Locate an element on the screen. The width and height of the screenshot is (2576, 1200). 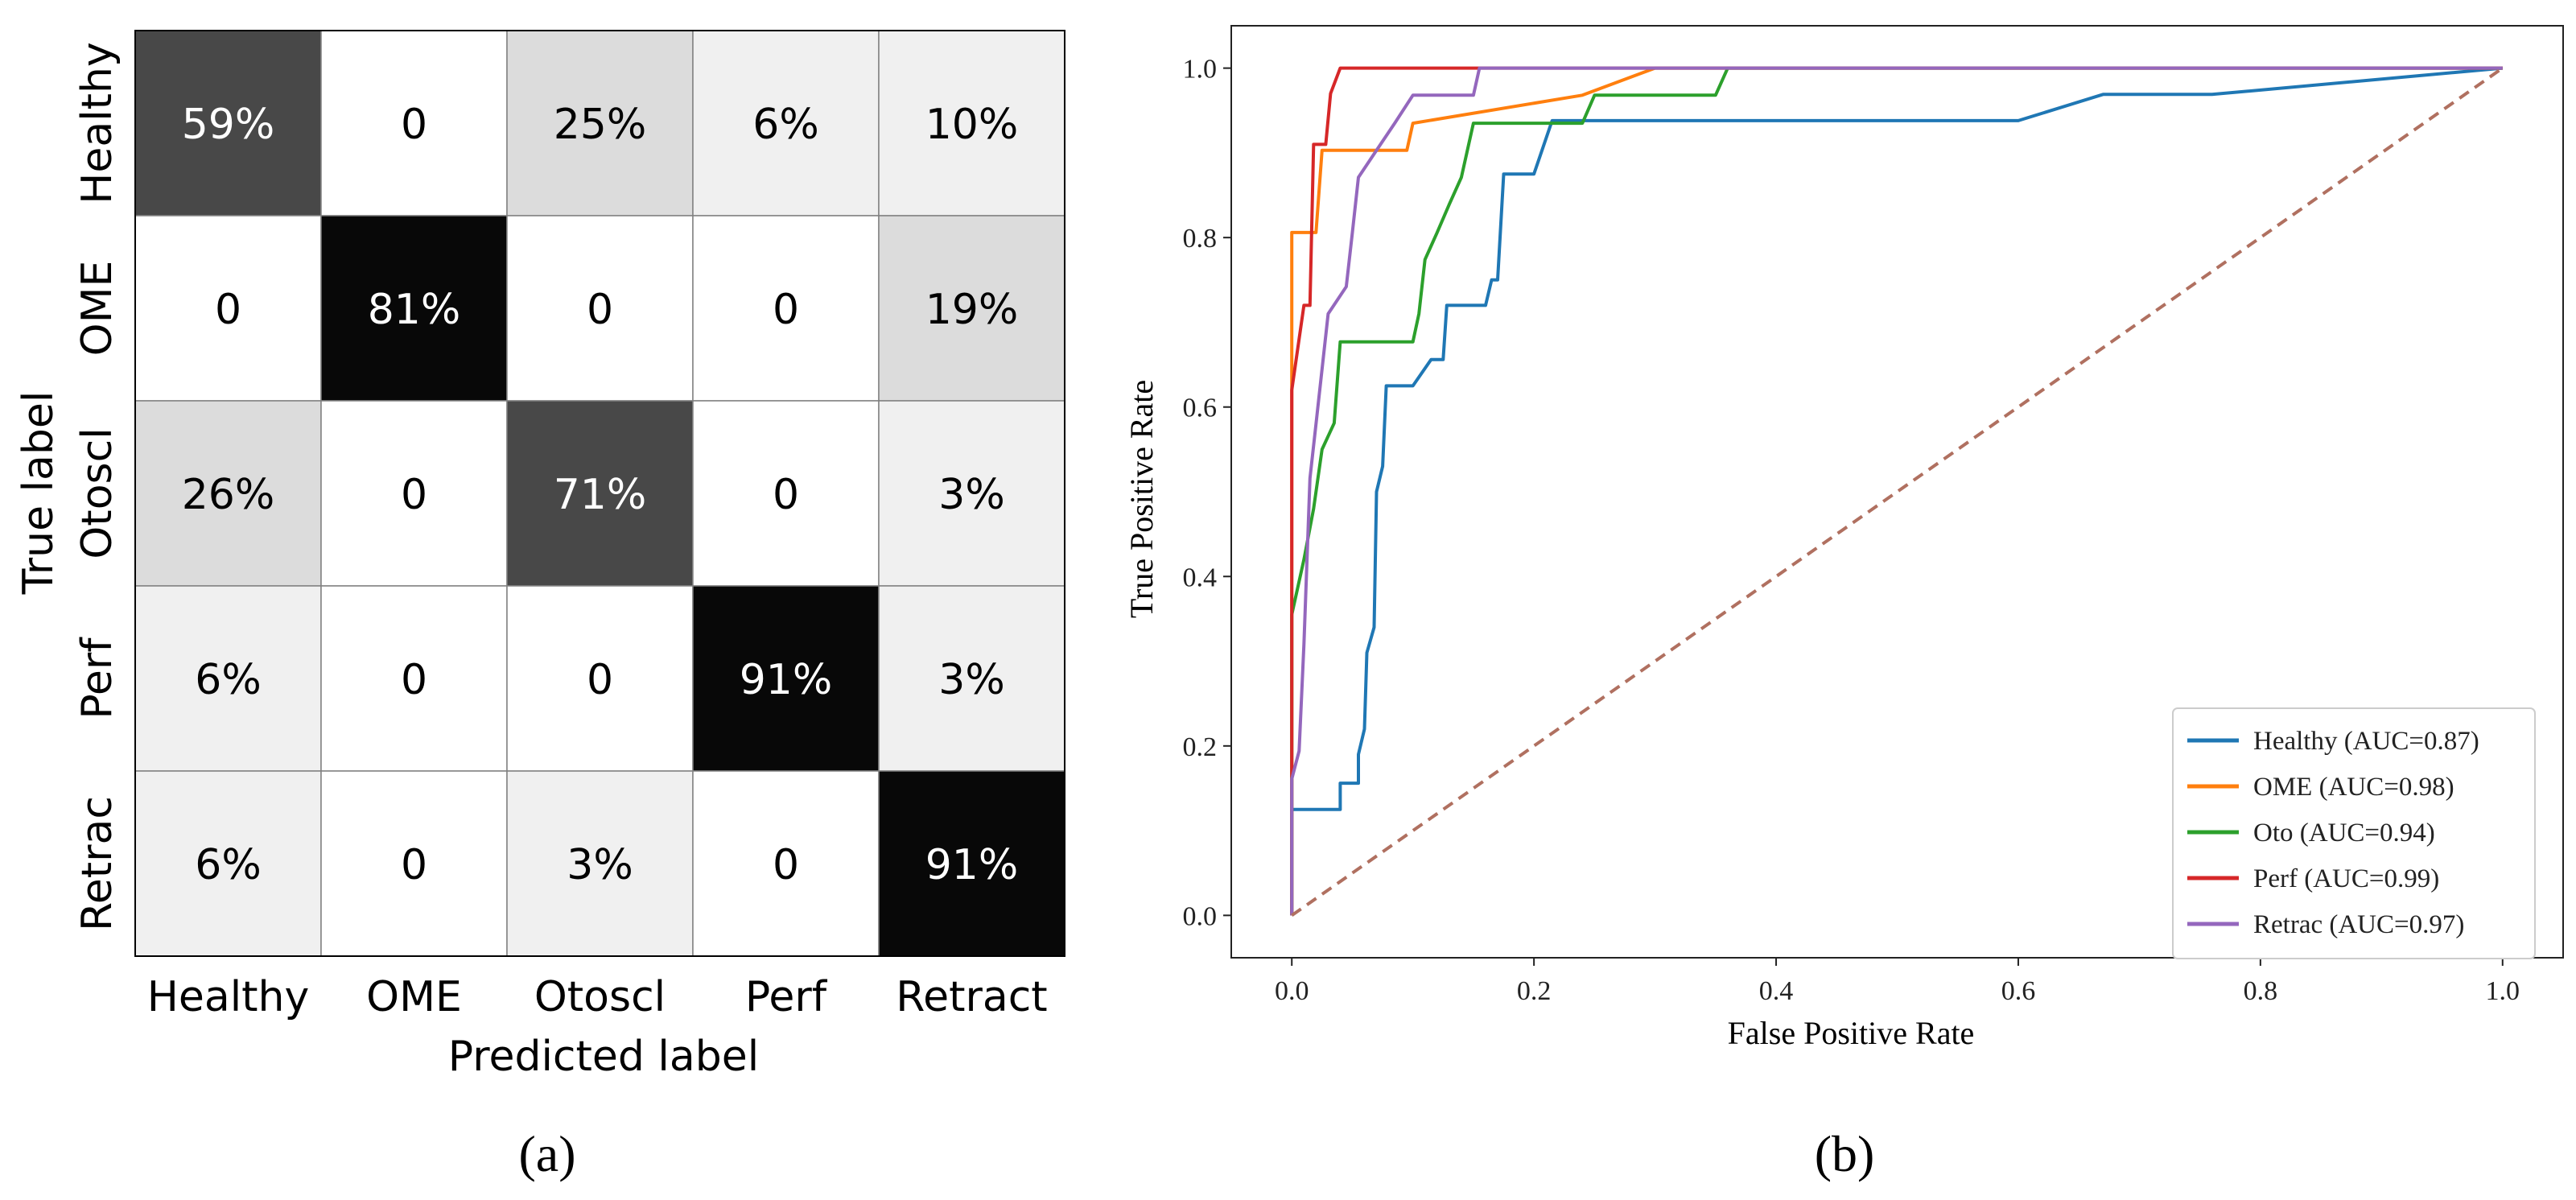
caption-b: (b) is located at coordinates (1845, 1153).